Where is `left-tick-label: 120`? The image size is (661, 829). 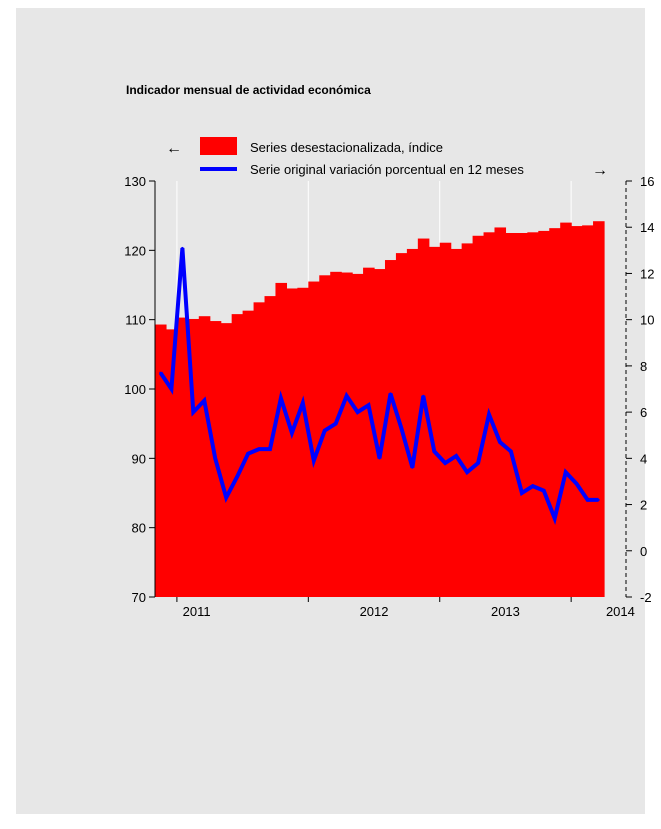
left-tick-label: 120 is located at coordinates (135, 250).